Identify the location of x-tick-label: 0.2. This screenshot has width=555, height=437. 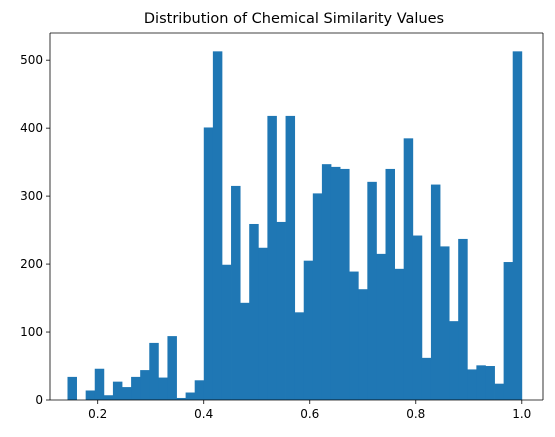
(97, 414).